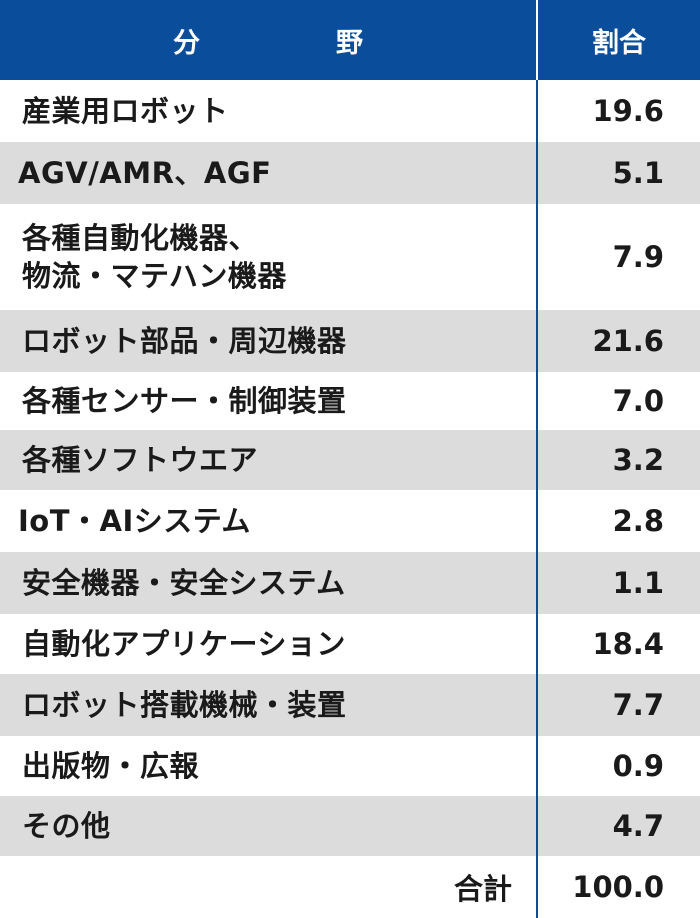 This screenshot has height=918, width=700. What do you see at coordinates (145, 173) in the screenshot?
I see `field-cell: AGV/AMR、AGF` at bounding box center [145, 173].